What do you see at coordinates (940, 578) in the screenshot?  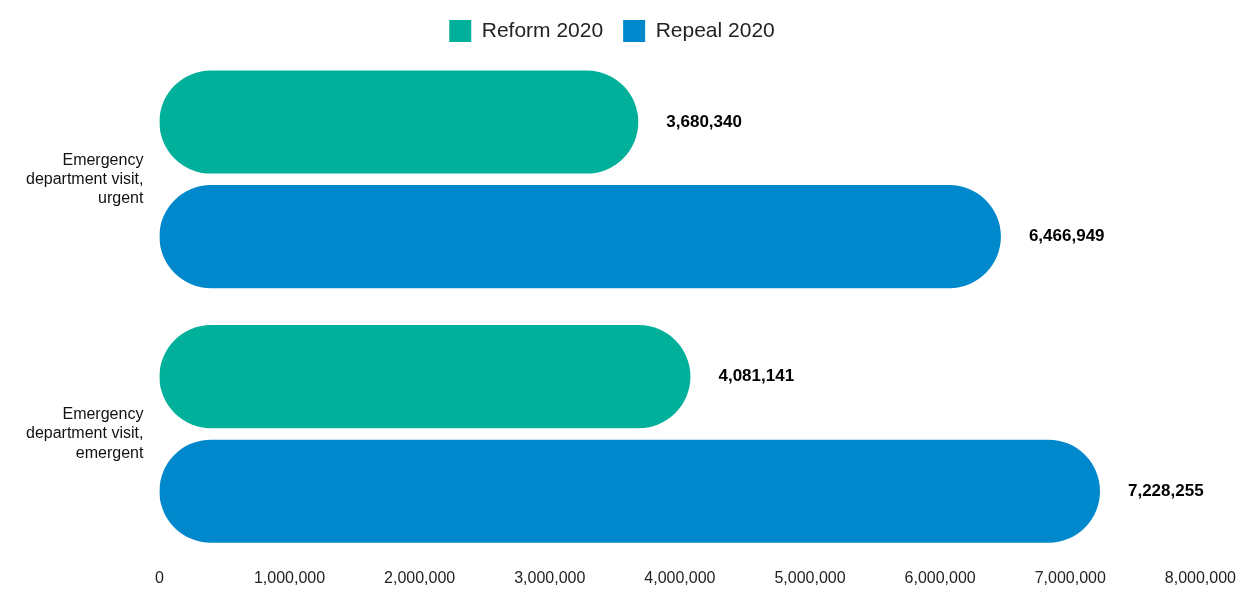 I see `x-tick-label: 6,000,000` at bounding box center [940, 578].